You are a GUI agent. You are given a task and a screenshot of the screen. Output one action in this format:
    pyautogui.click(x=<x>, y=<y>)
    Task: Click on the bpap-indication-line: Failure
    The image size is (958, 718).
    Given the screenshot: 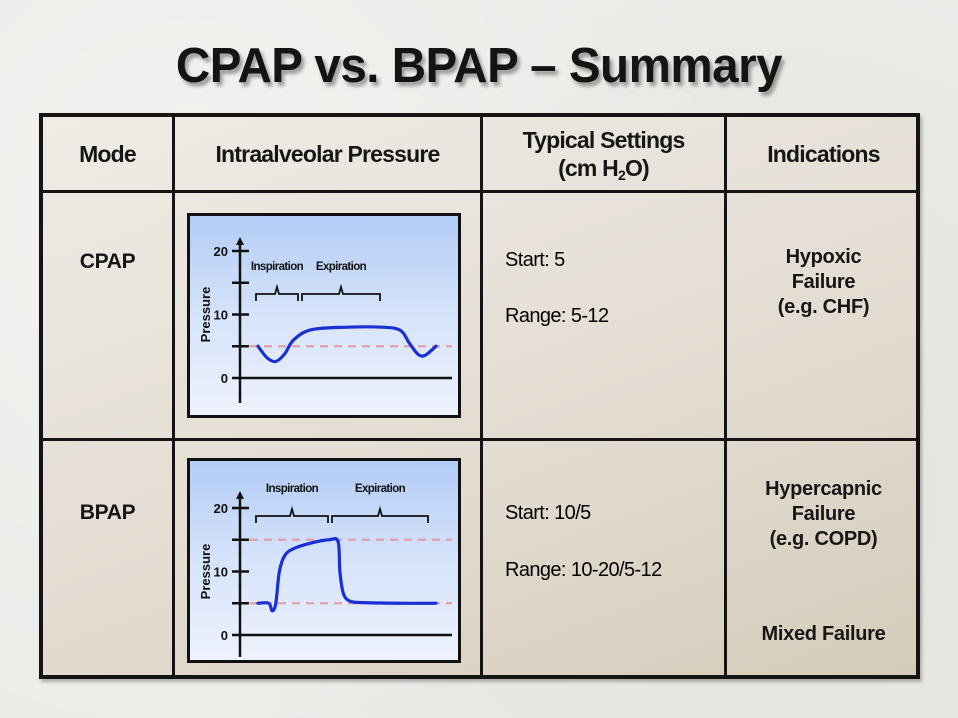 What is the action you would take?
    pyautogui.click(x=823, y=513)
    